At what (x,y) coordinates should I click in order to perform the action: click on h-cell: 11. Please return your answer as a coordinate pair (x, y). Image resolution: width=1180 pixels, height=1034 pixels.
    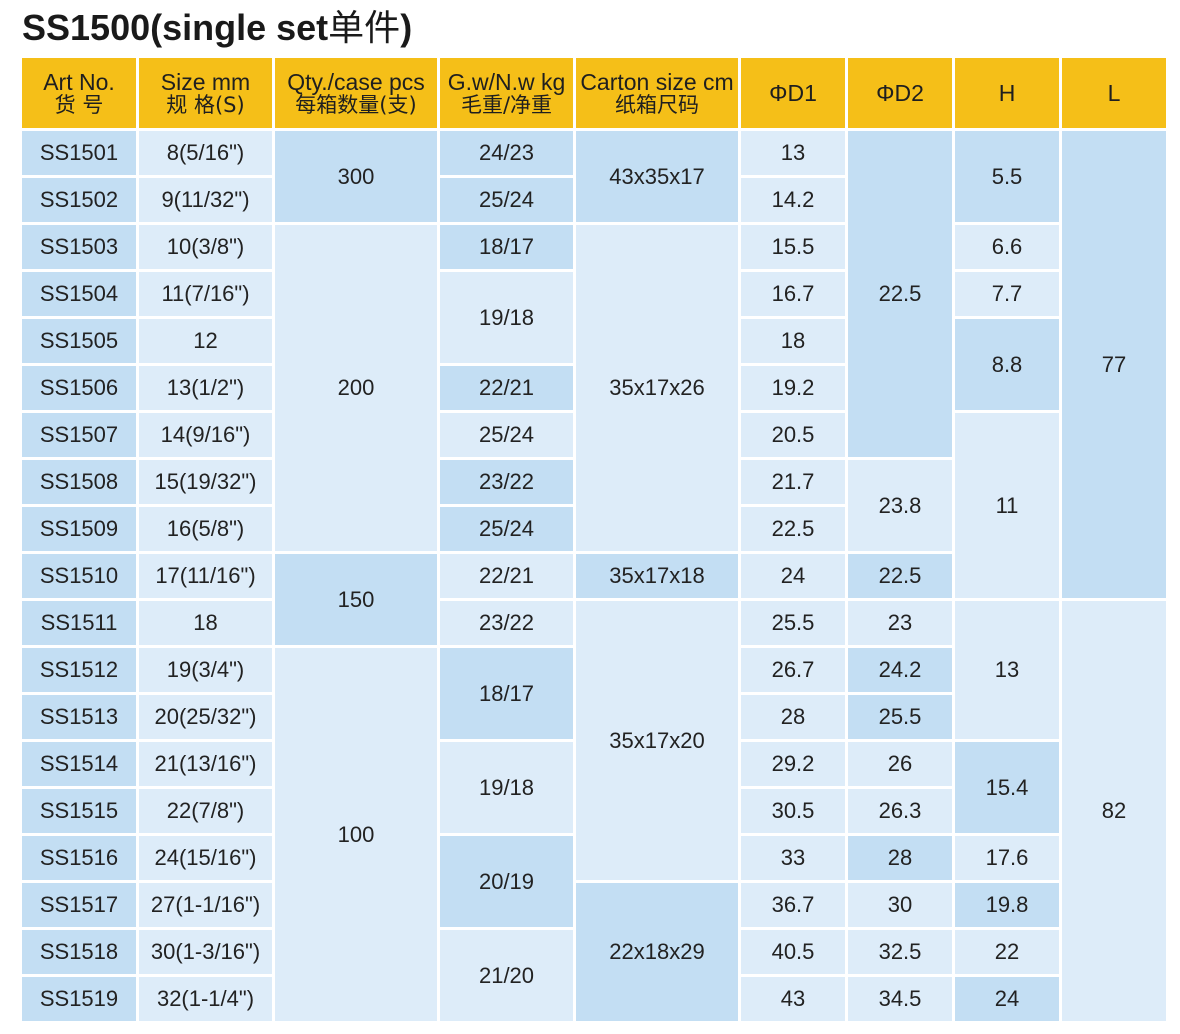
    Looking at the image, I should click on (1007, 505).